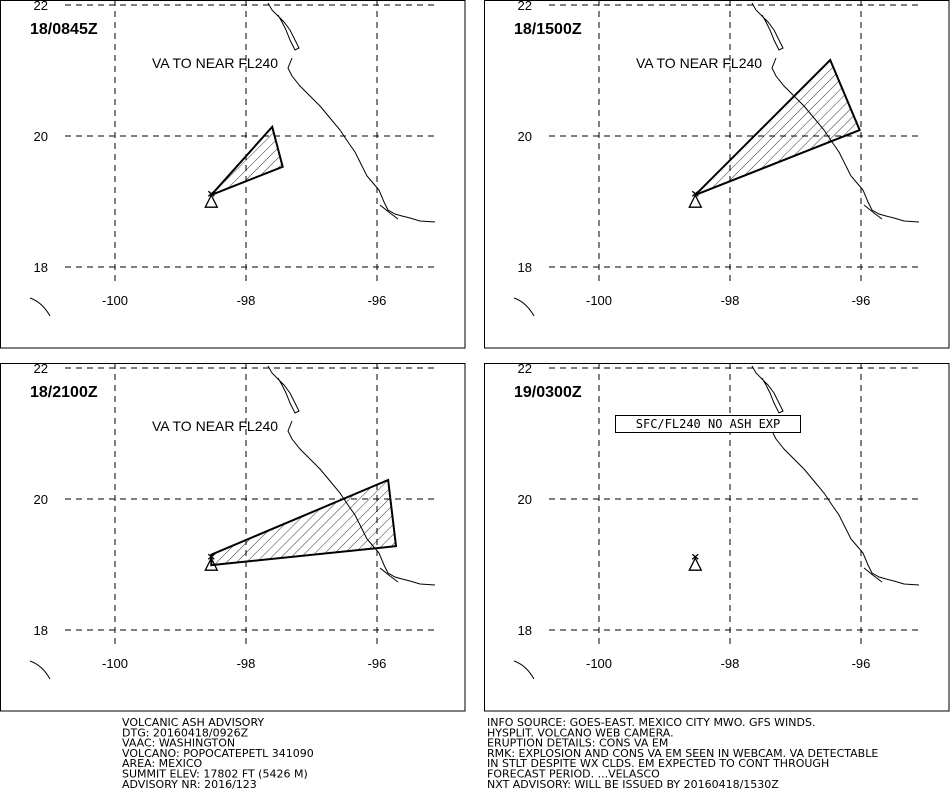 The height and width of the screenshot is (812, 950). Describe the element at coordinates (162, 763) in the screenshot. I see `advisory-line: AREA: MEXICO` at that location.